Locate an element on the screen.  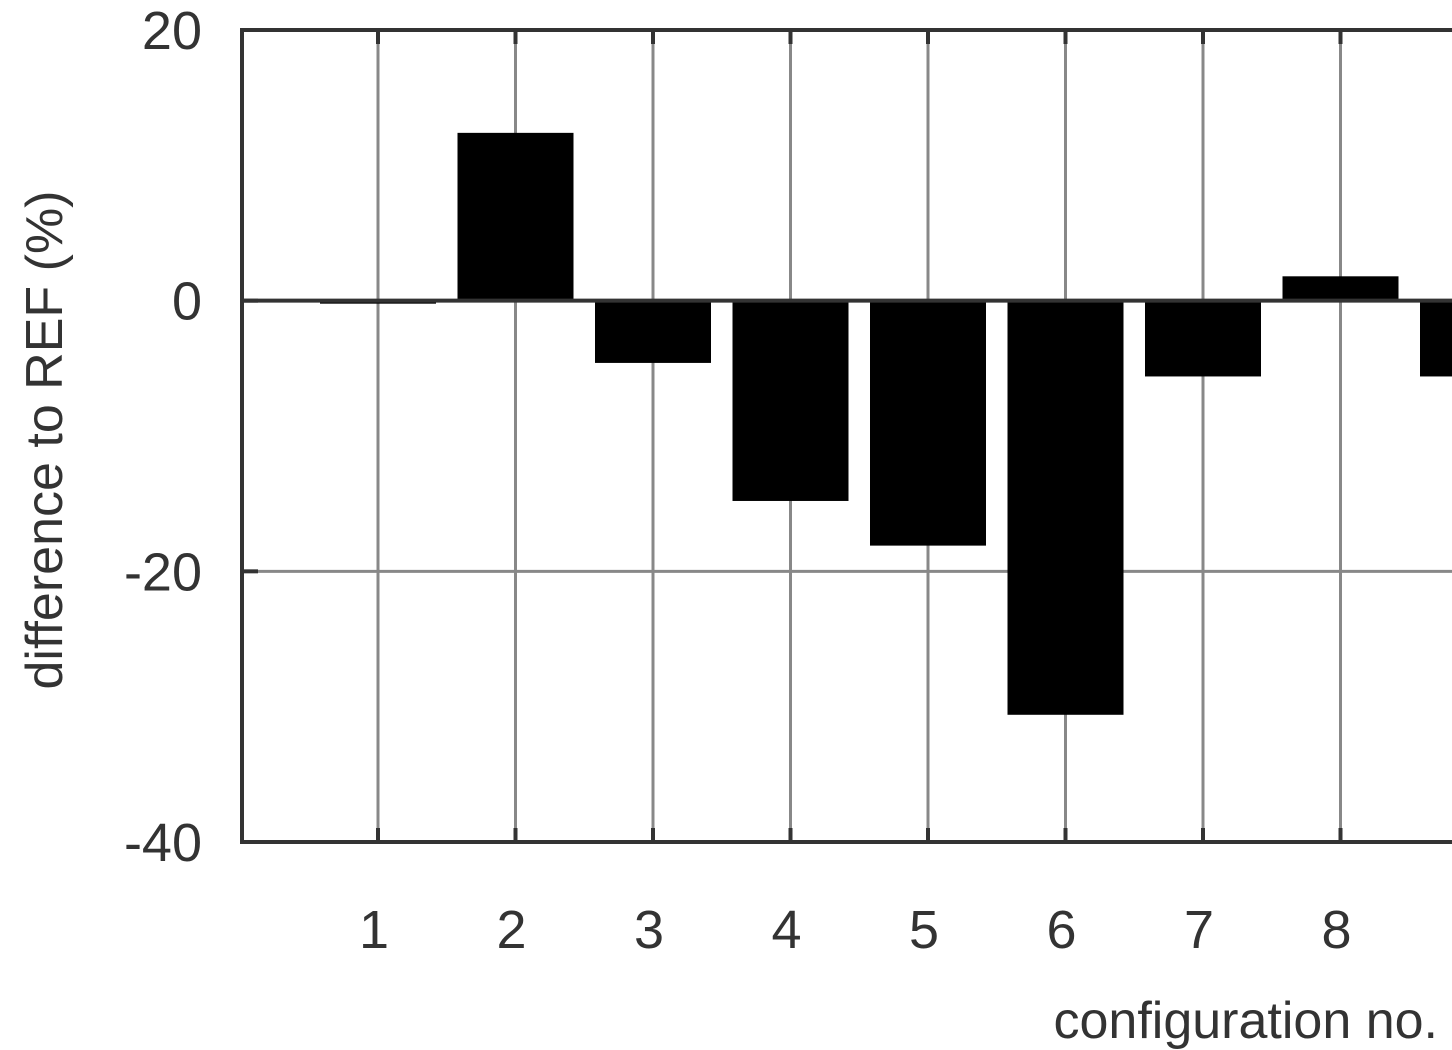
x-tick-label: 3 is located at coordinates (649, 930).